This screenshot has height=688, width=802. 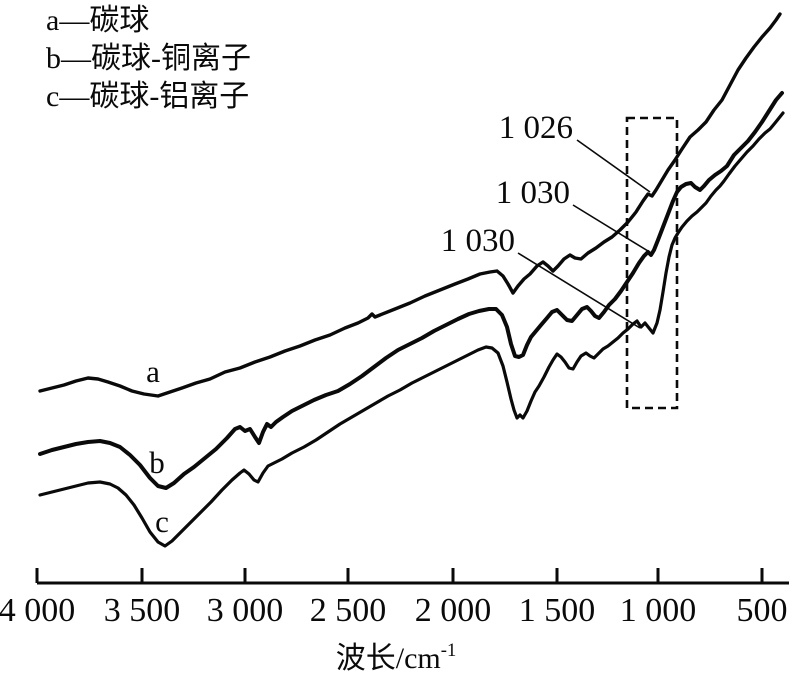 What do you see at coordinates (610, 228) in the screenshot?
I see `annotation-leader-b` at bounding box center [610, 228].